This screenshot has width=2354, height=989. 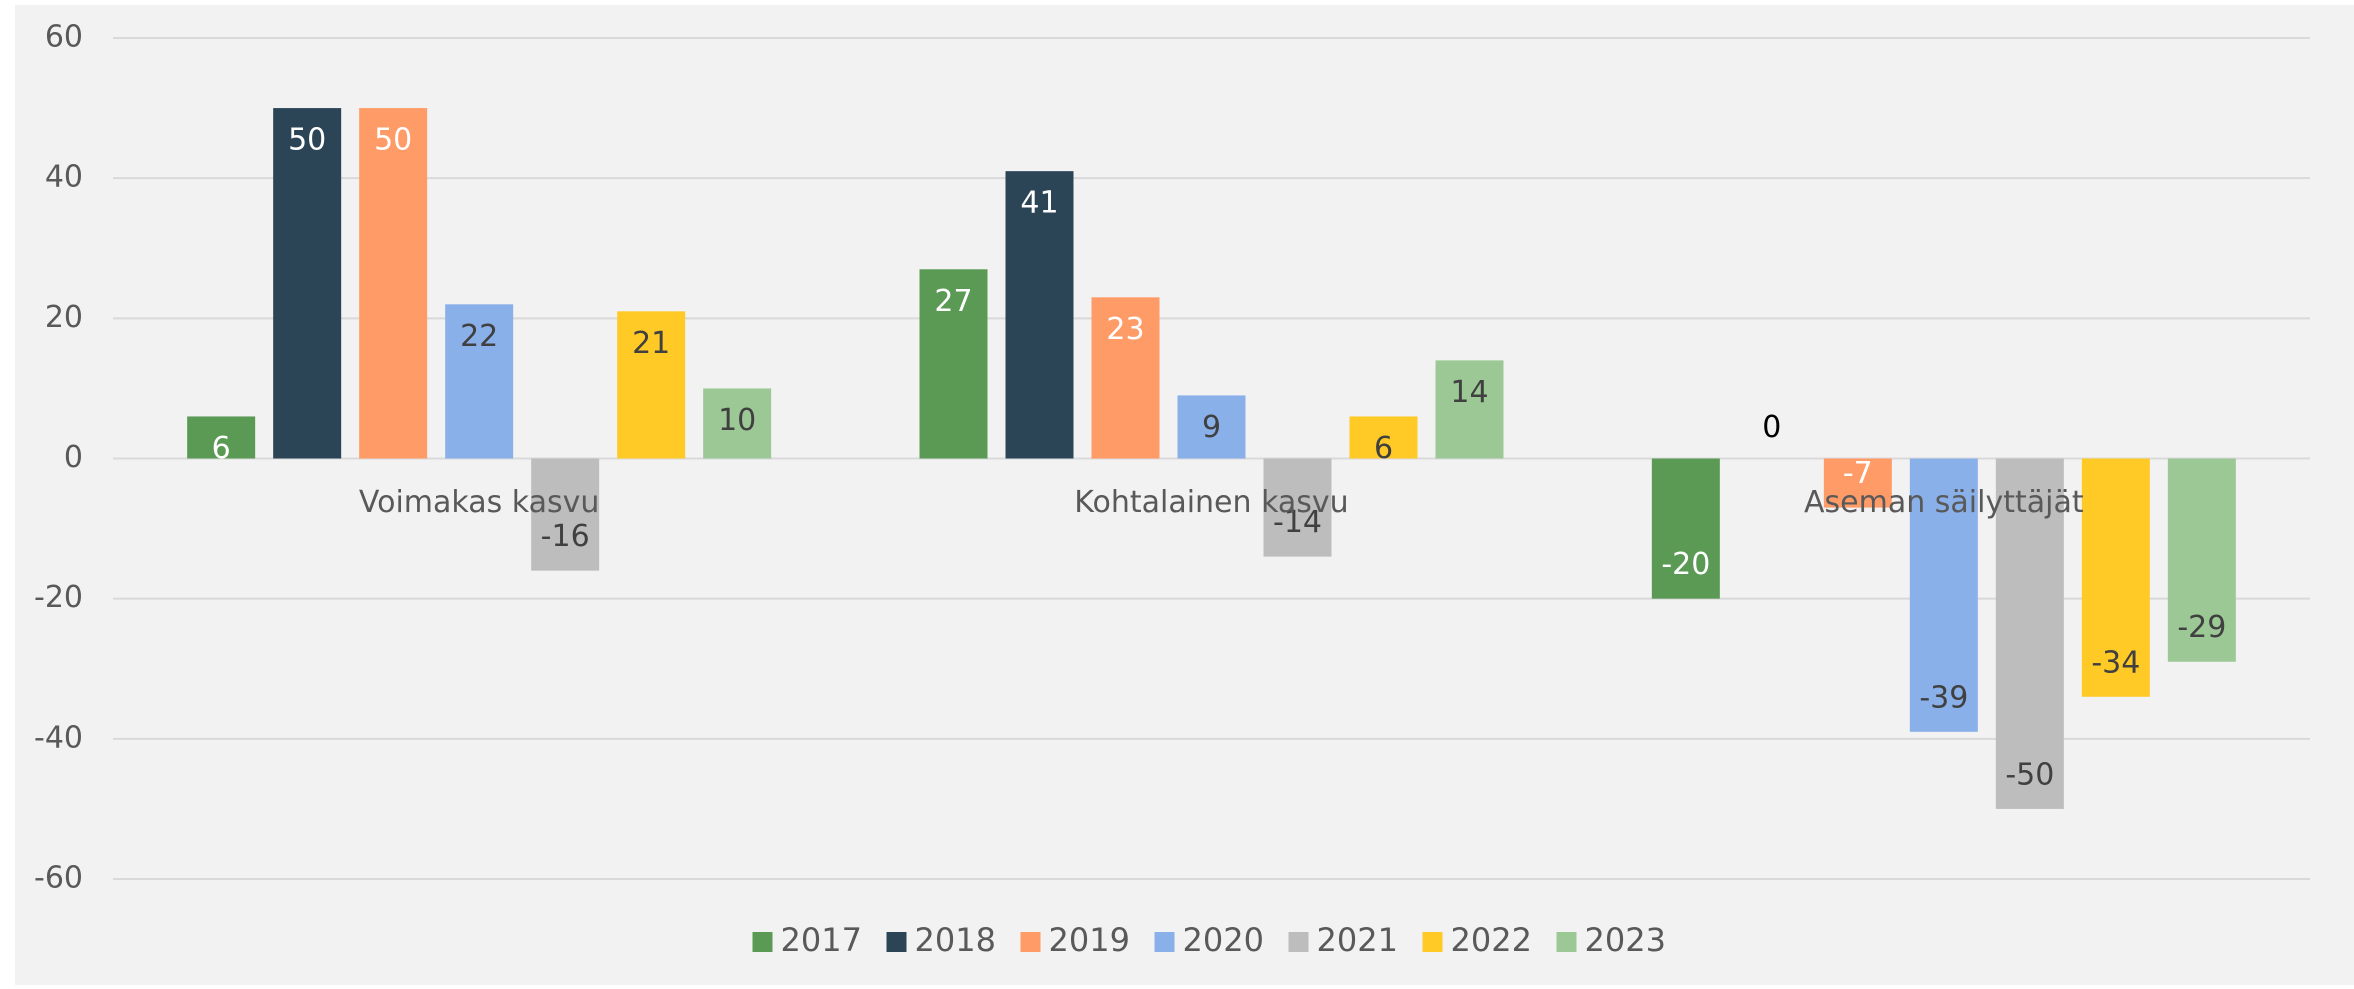 I want to click on data-label: -14, so click(x=1297, y=522).